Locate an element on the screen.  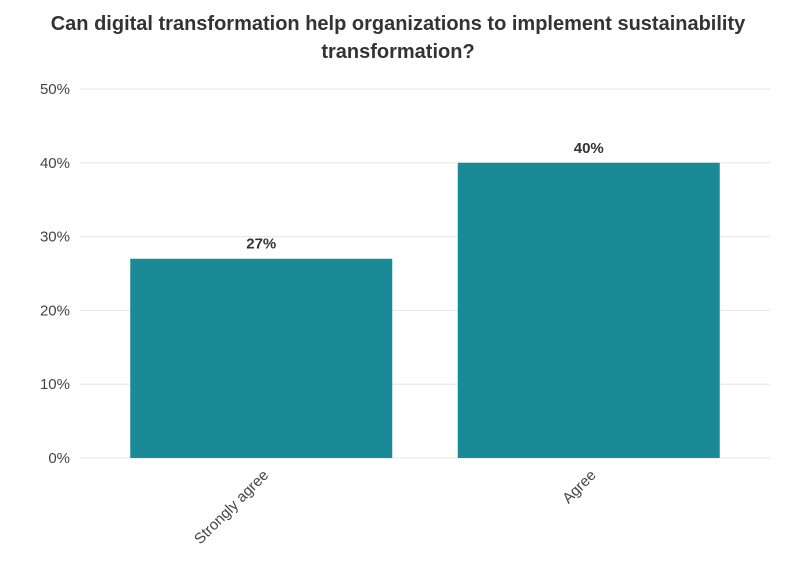
y-tick-label: 10% is located at coordinates (55, 384).